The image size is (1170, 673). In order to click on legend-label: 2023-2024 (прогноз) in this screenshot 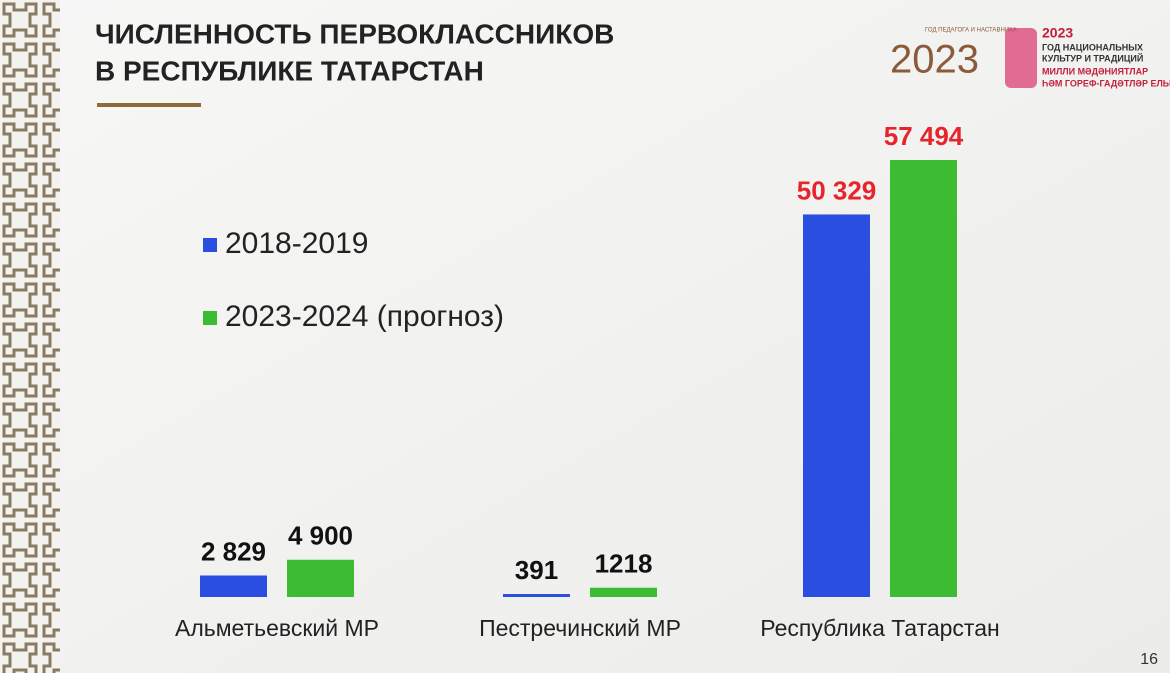, I will do `click(364, 316)`.